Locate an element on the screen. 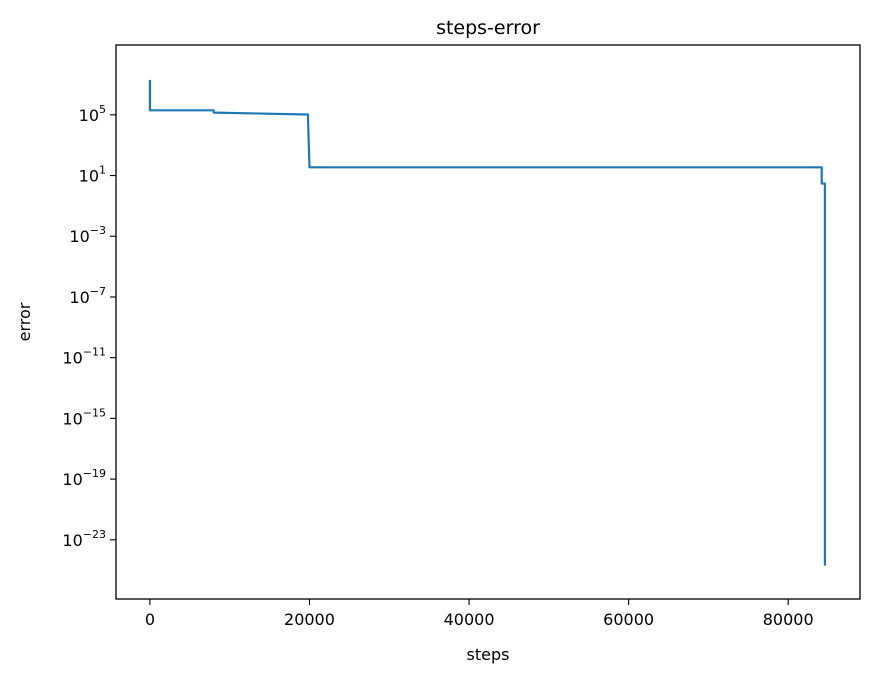  x-tick-label: 0 is located at coordinates (150, 619).